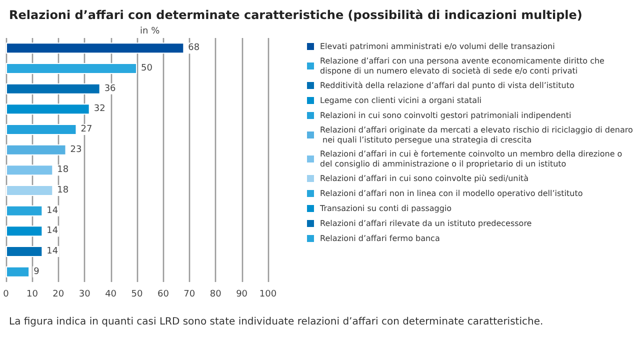  I want to click on data-label: 50, so click(147, 69).